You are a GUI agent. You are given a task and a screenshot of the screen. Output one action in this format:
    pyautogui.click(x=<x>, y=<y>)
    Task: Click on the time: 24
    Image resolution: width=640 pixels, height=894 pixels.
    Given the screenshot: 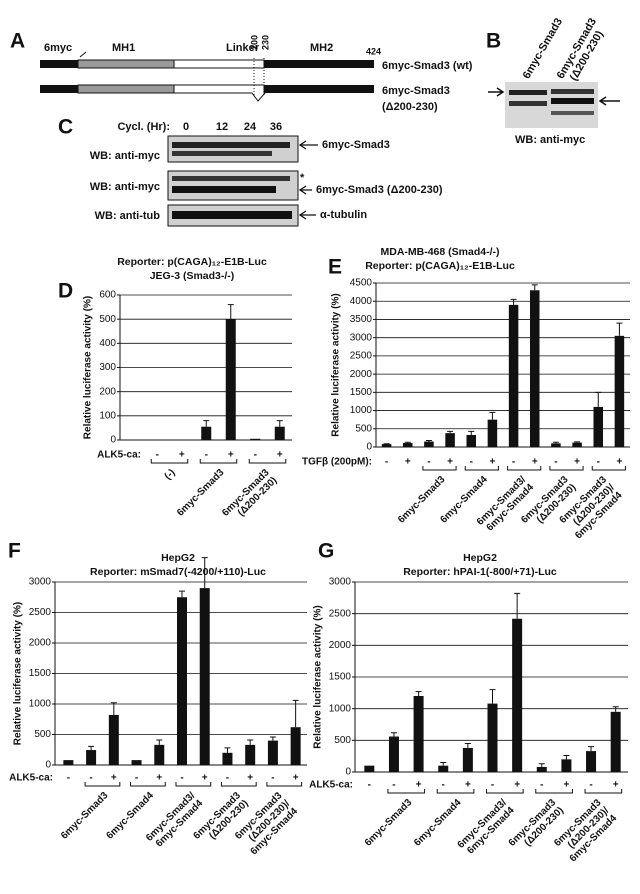 What is the action you would take?
    pyautogui.click(x=250, y=127)
    